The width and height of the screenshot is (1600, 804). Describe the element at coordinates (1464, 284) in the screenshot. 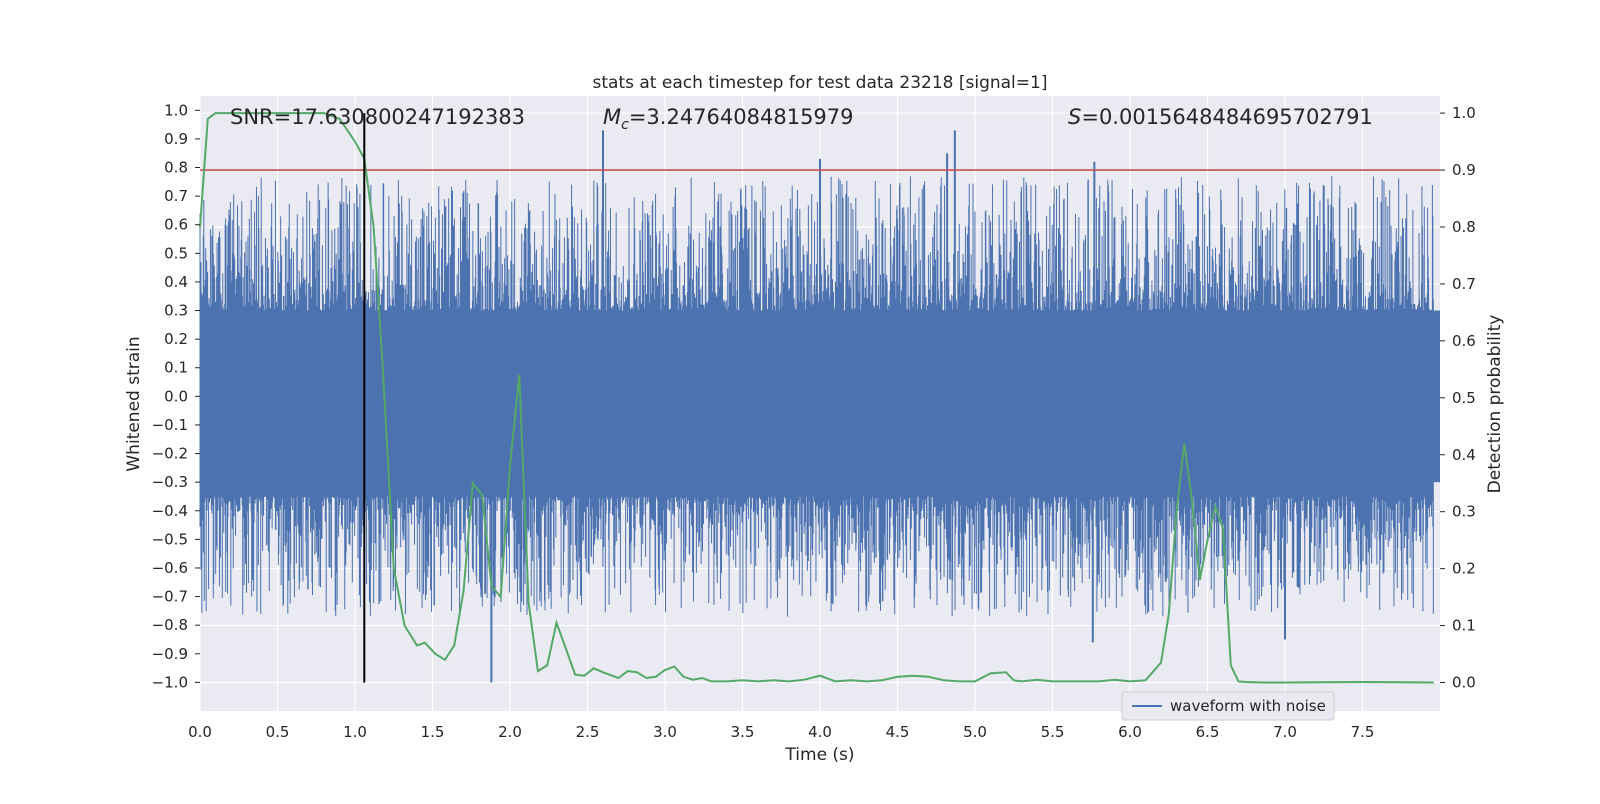

I see `y-right-tick-label: 0.7` at that location.